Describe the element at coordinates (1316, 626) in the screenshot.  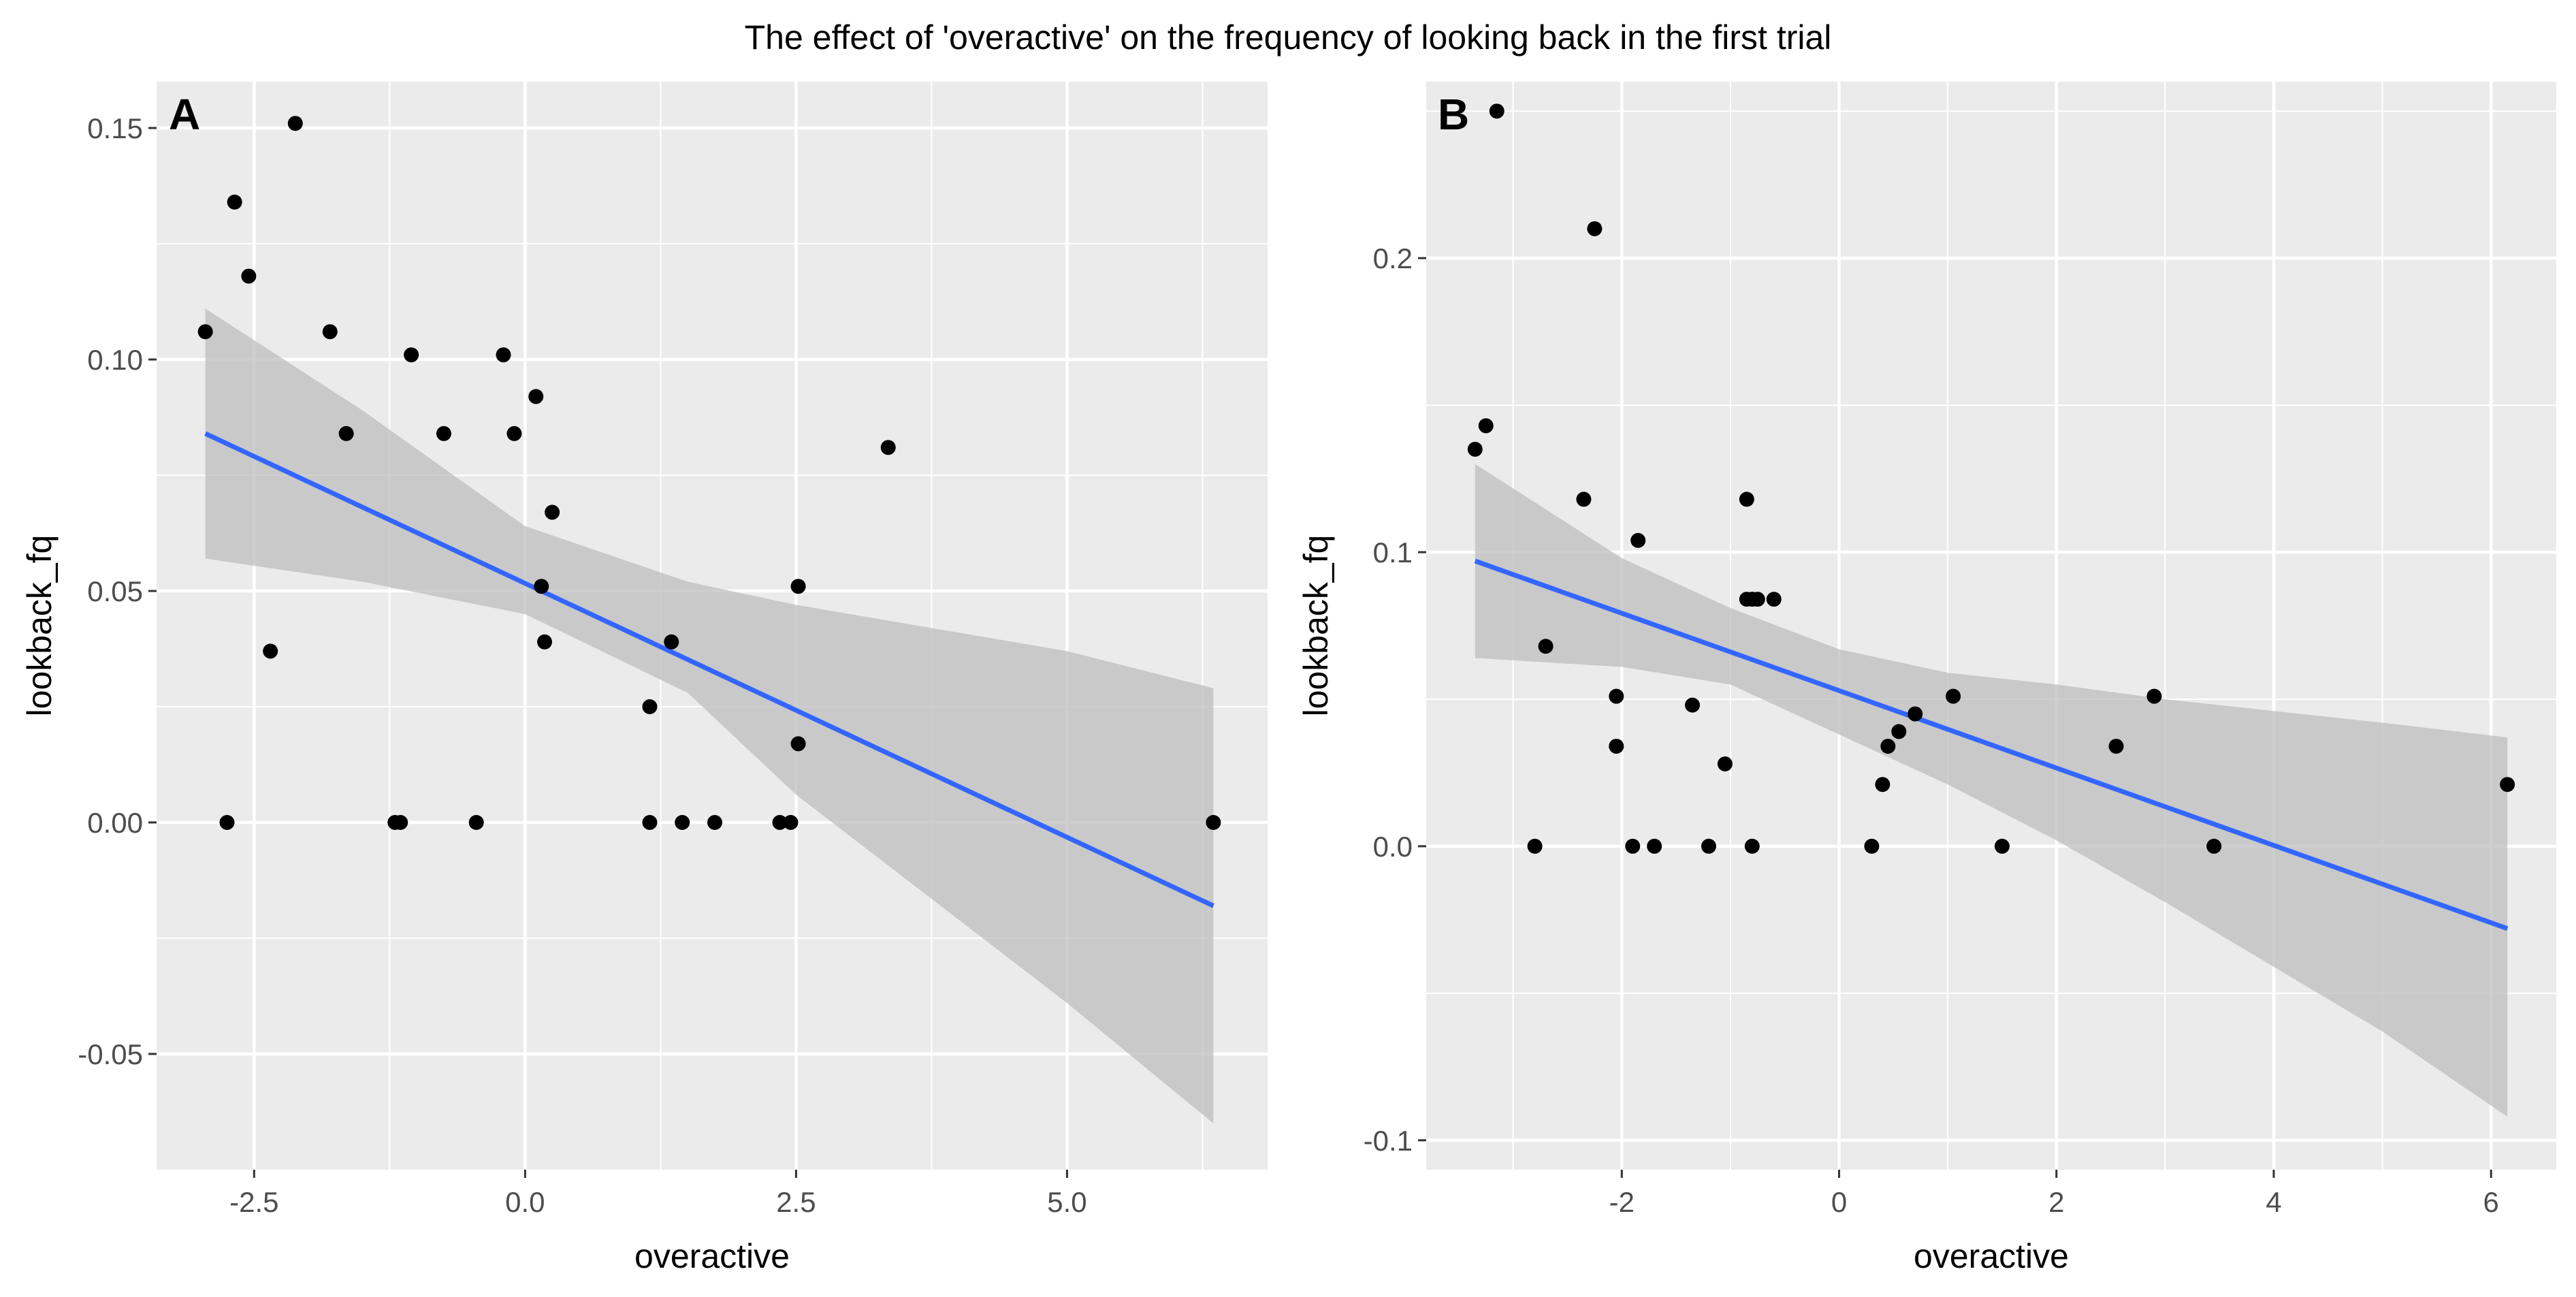
I see `panel-b-y-axis-title: lookback_fq` at that location.